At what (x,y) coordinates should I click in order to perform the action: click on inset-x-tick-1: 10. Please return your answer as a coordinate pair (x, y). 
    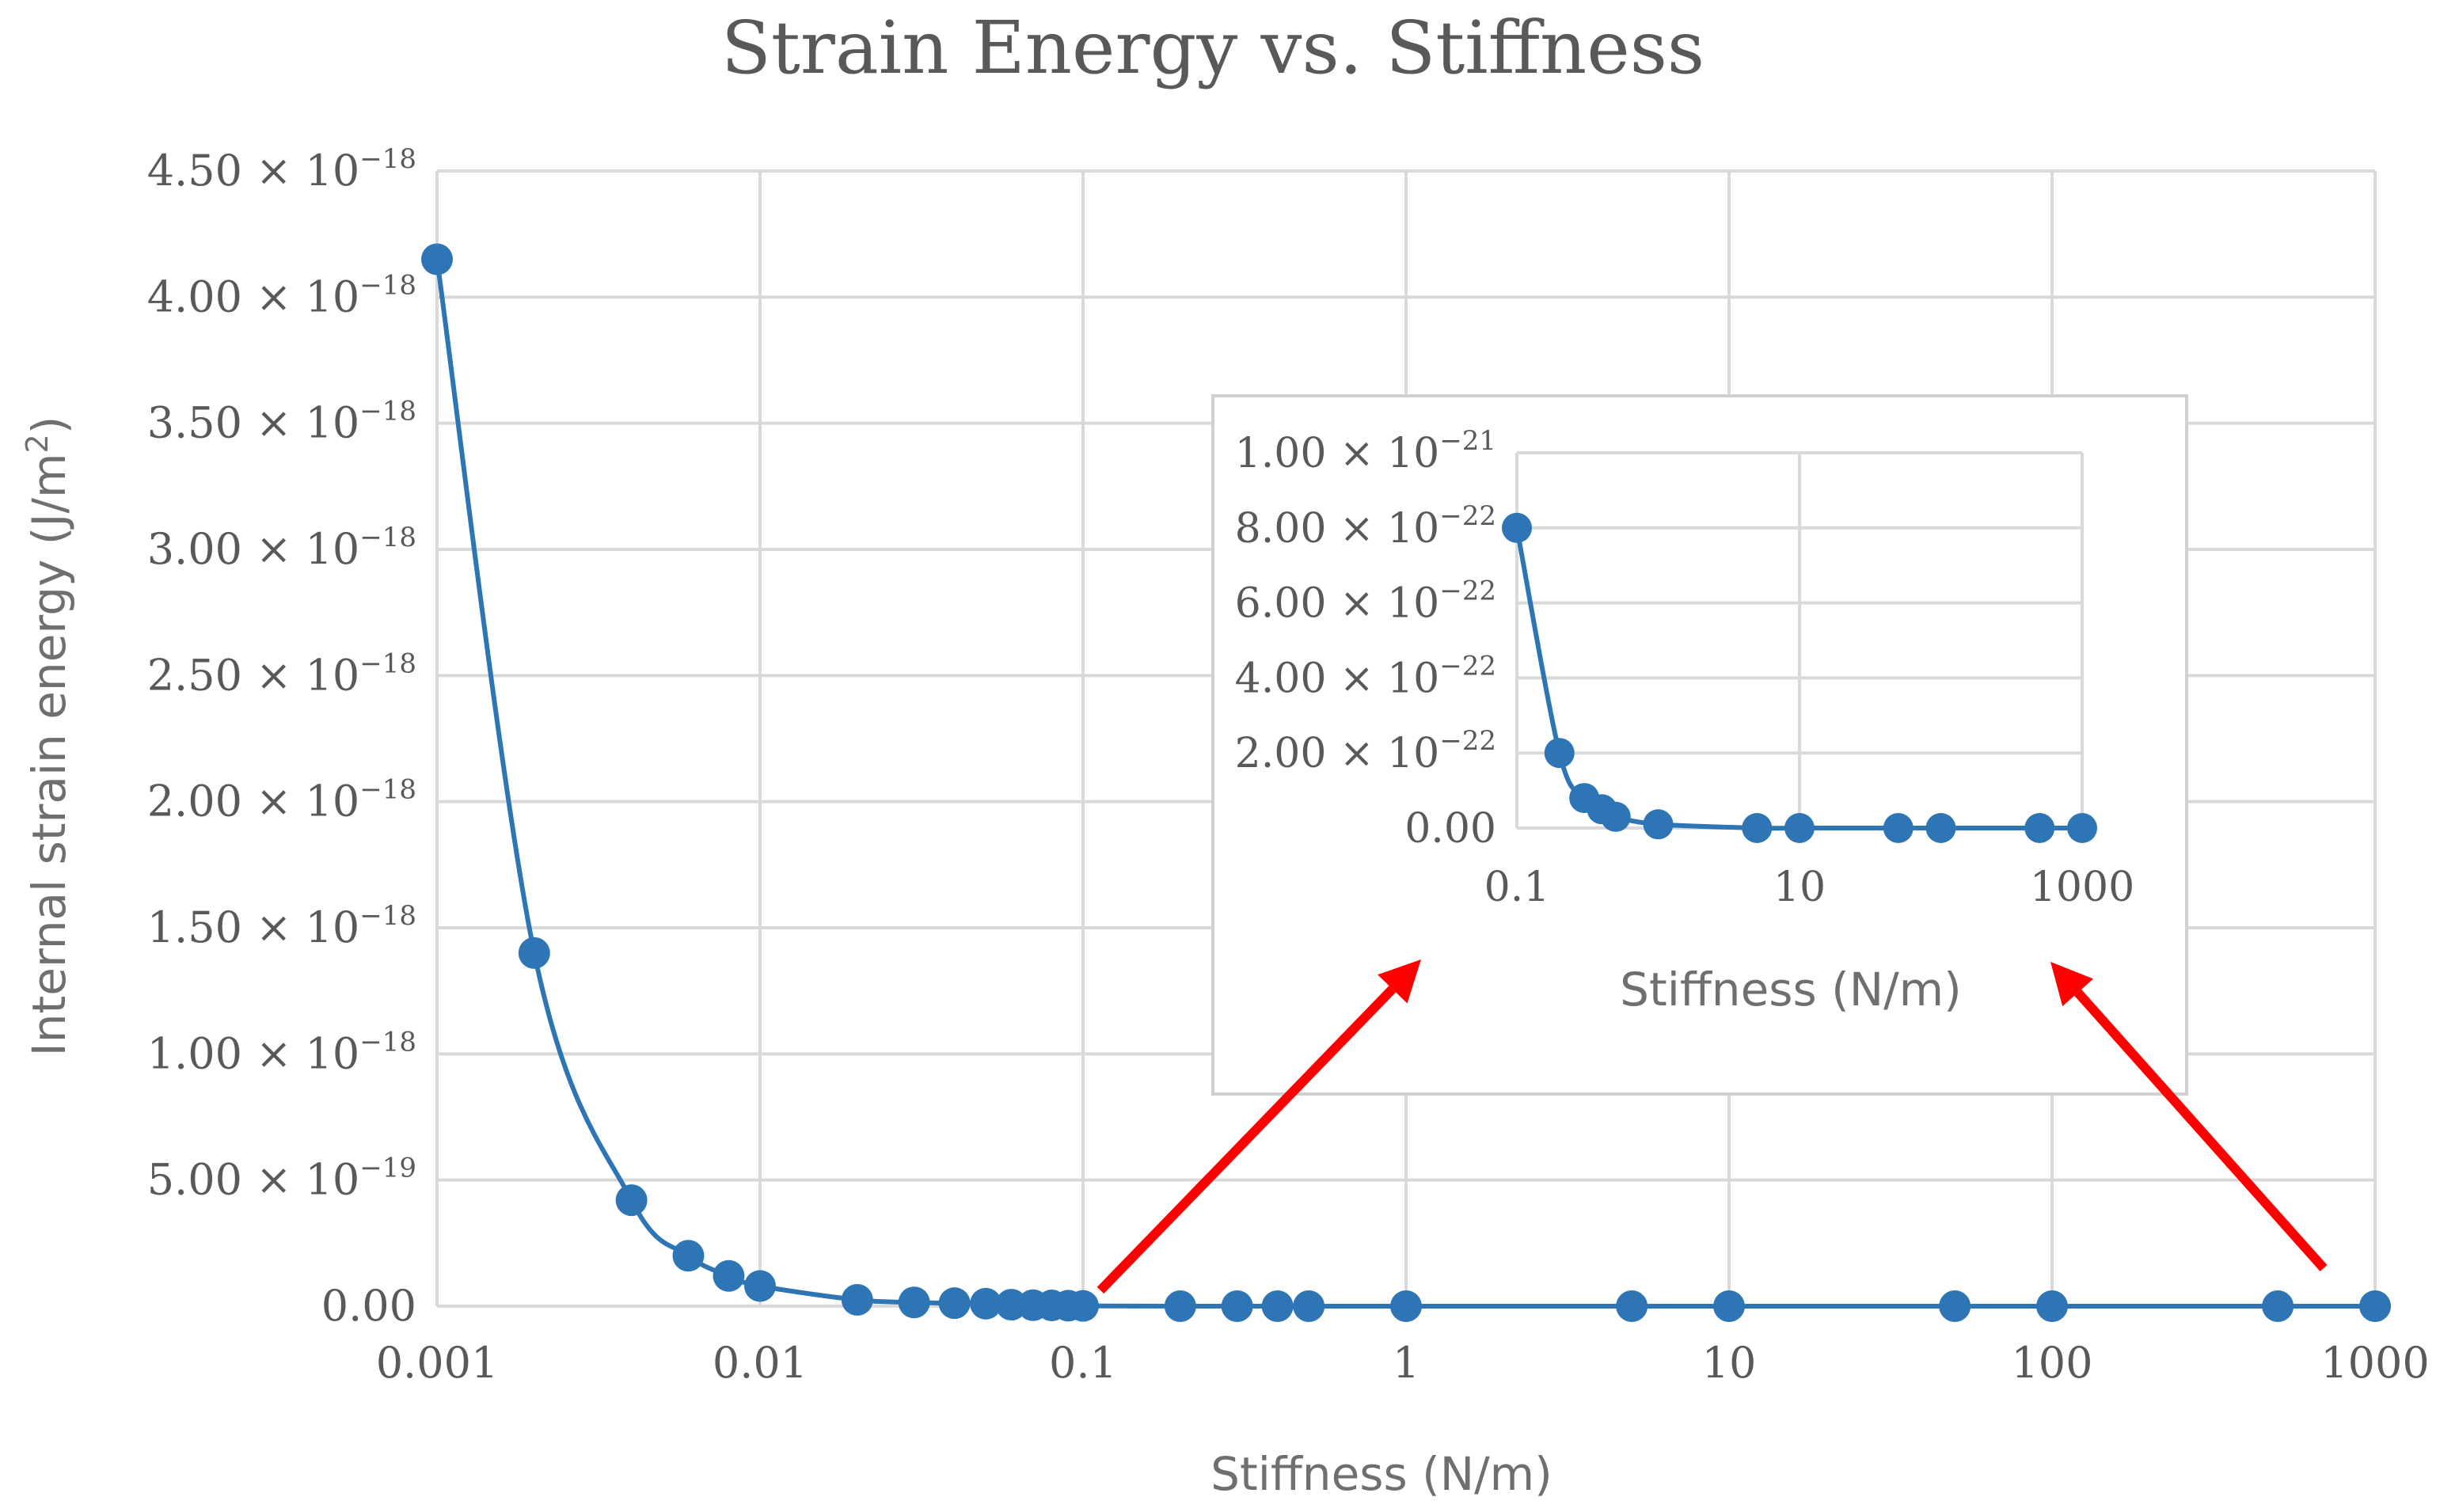
    Looking at the image, I should click on (1799, 887).